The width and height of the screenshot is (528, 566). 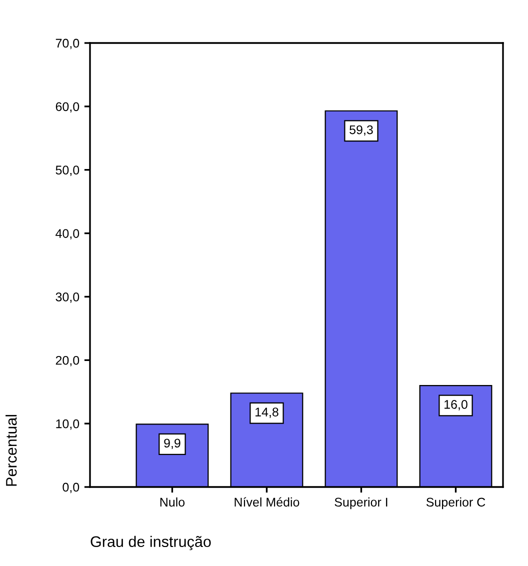 What do you see at coordinates (172, 502) in the screenshot?
I see `x-tick-label: Nulo` at bounding box center [172, 502].